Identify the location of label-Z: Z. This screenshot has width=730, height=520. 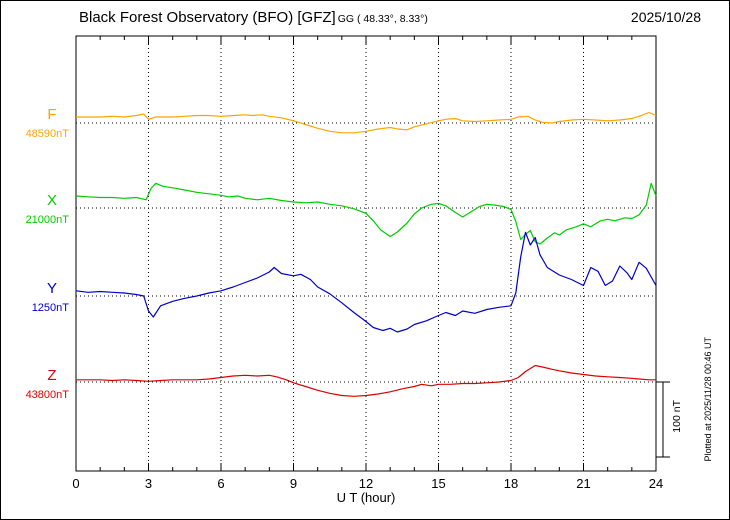
(52, 375).